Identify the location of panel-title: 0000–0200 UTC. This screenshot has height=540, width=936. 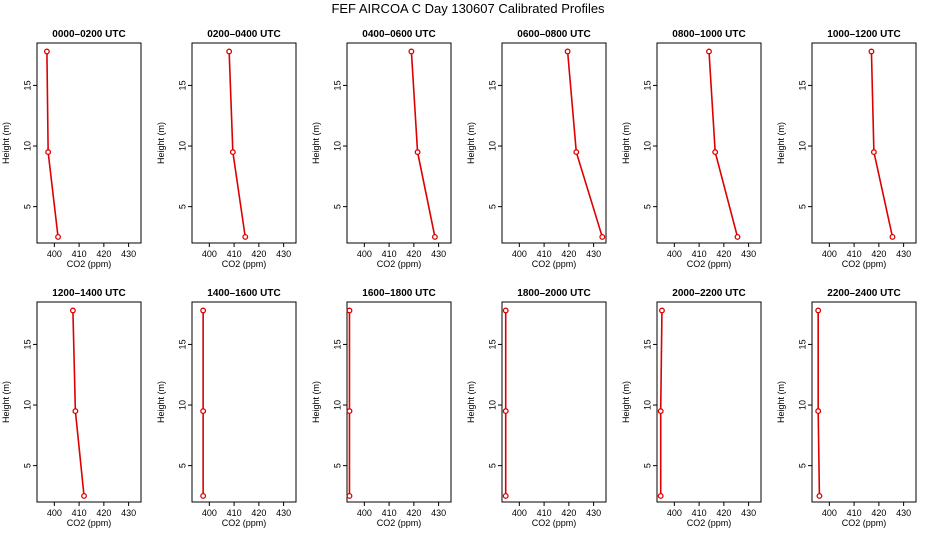
(88, 34).